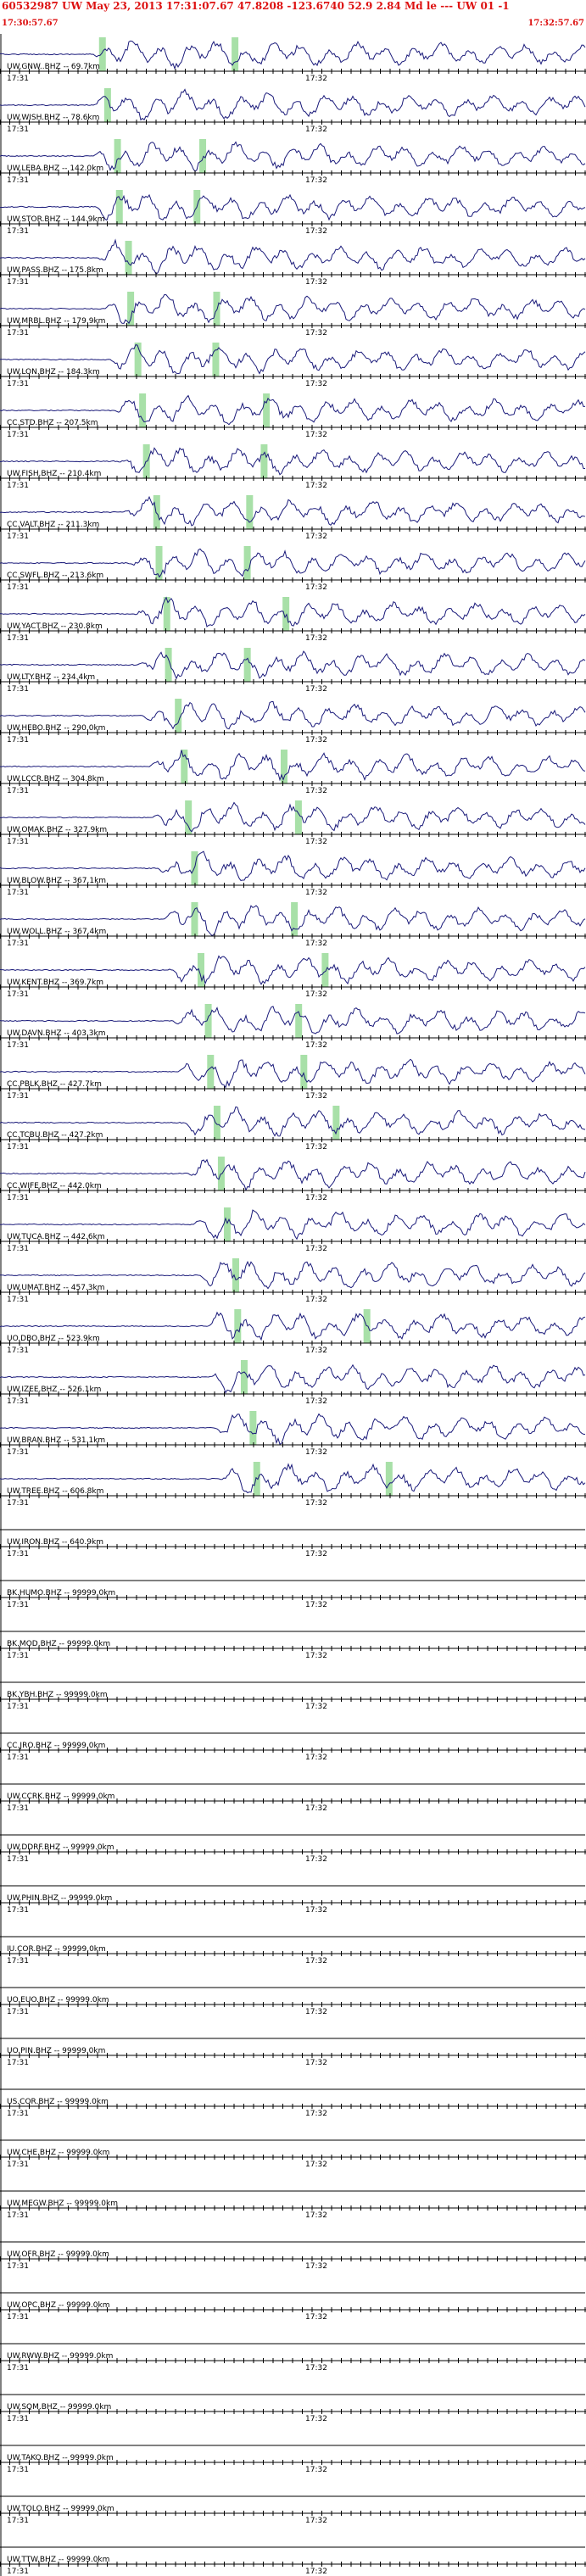 The width and height of the screenshot is (586, 2576). Describe the element at coordinates (60, 2458) in the screenshot. I see `station-label: UW.TAKO.BHZ -- 99999.0km` at that location.